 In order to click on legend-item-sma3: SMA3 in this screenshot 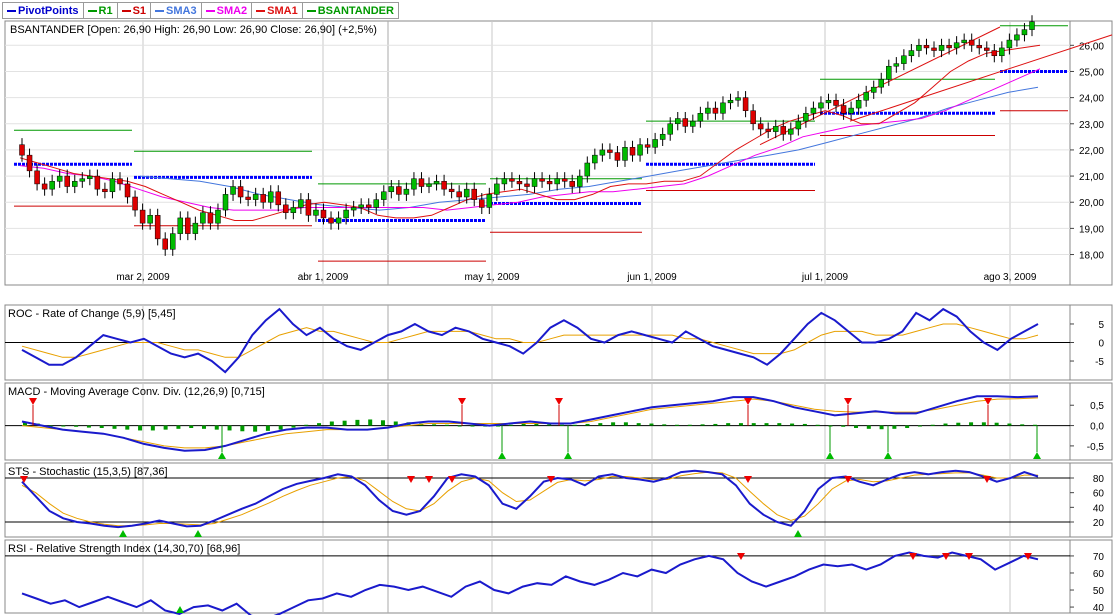, I will do `click(176, 10)`.